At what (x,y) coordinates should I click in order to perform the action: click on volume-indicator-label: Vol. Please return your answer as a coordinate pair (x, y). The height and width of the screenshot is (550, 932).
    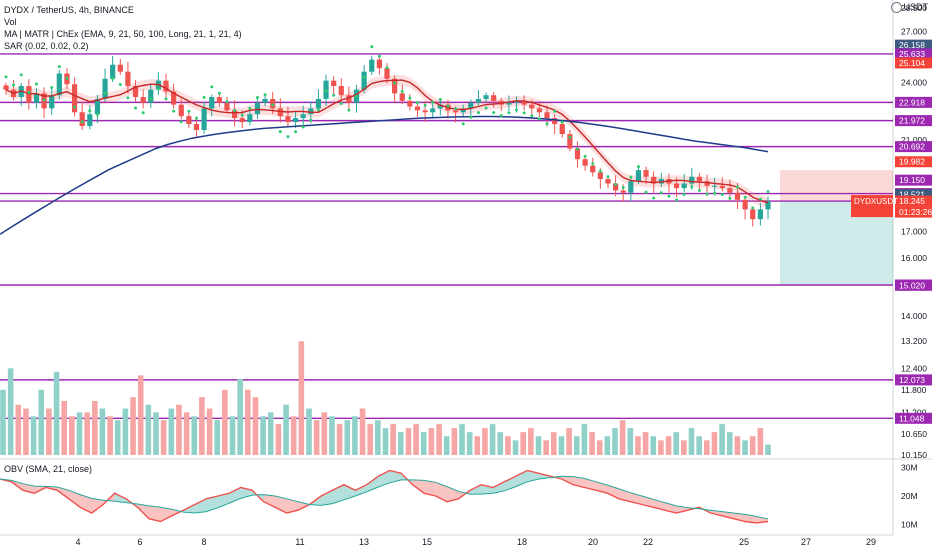
    Looking at the image, I should click on (10, 22).